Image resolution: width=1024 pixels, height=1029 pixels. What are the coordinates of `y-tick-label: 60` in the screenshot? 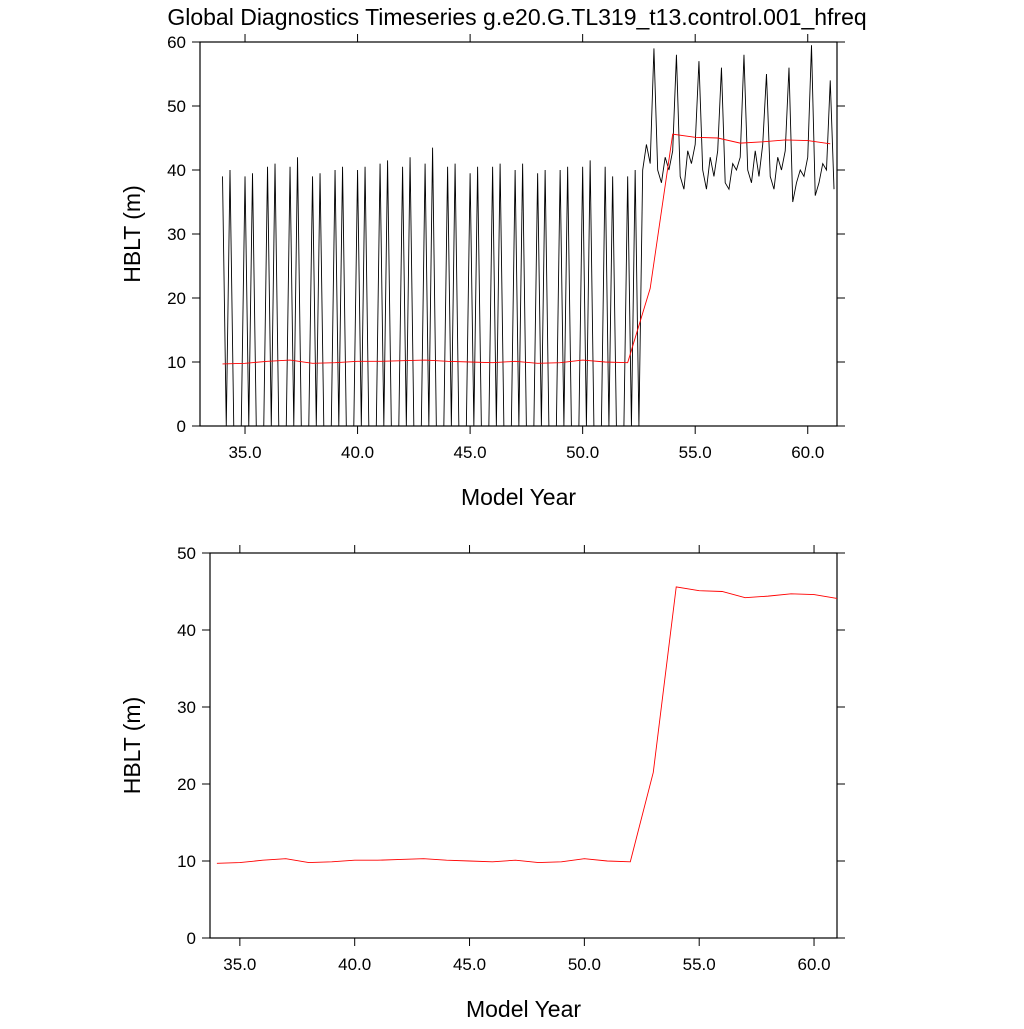 It's located at (176, 42).